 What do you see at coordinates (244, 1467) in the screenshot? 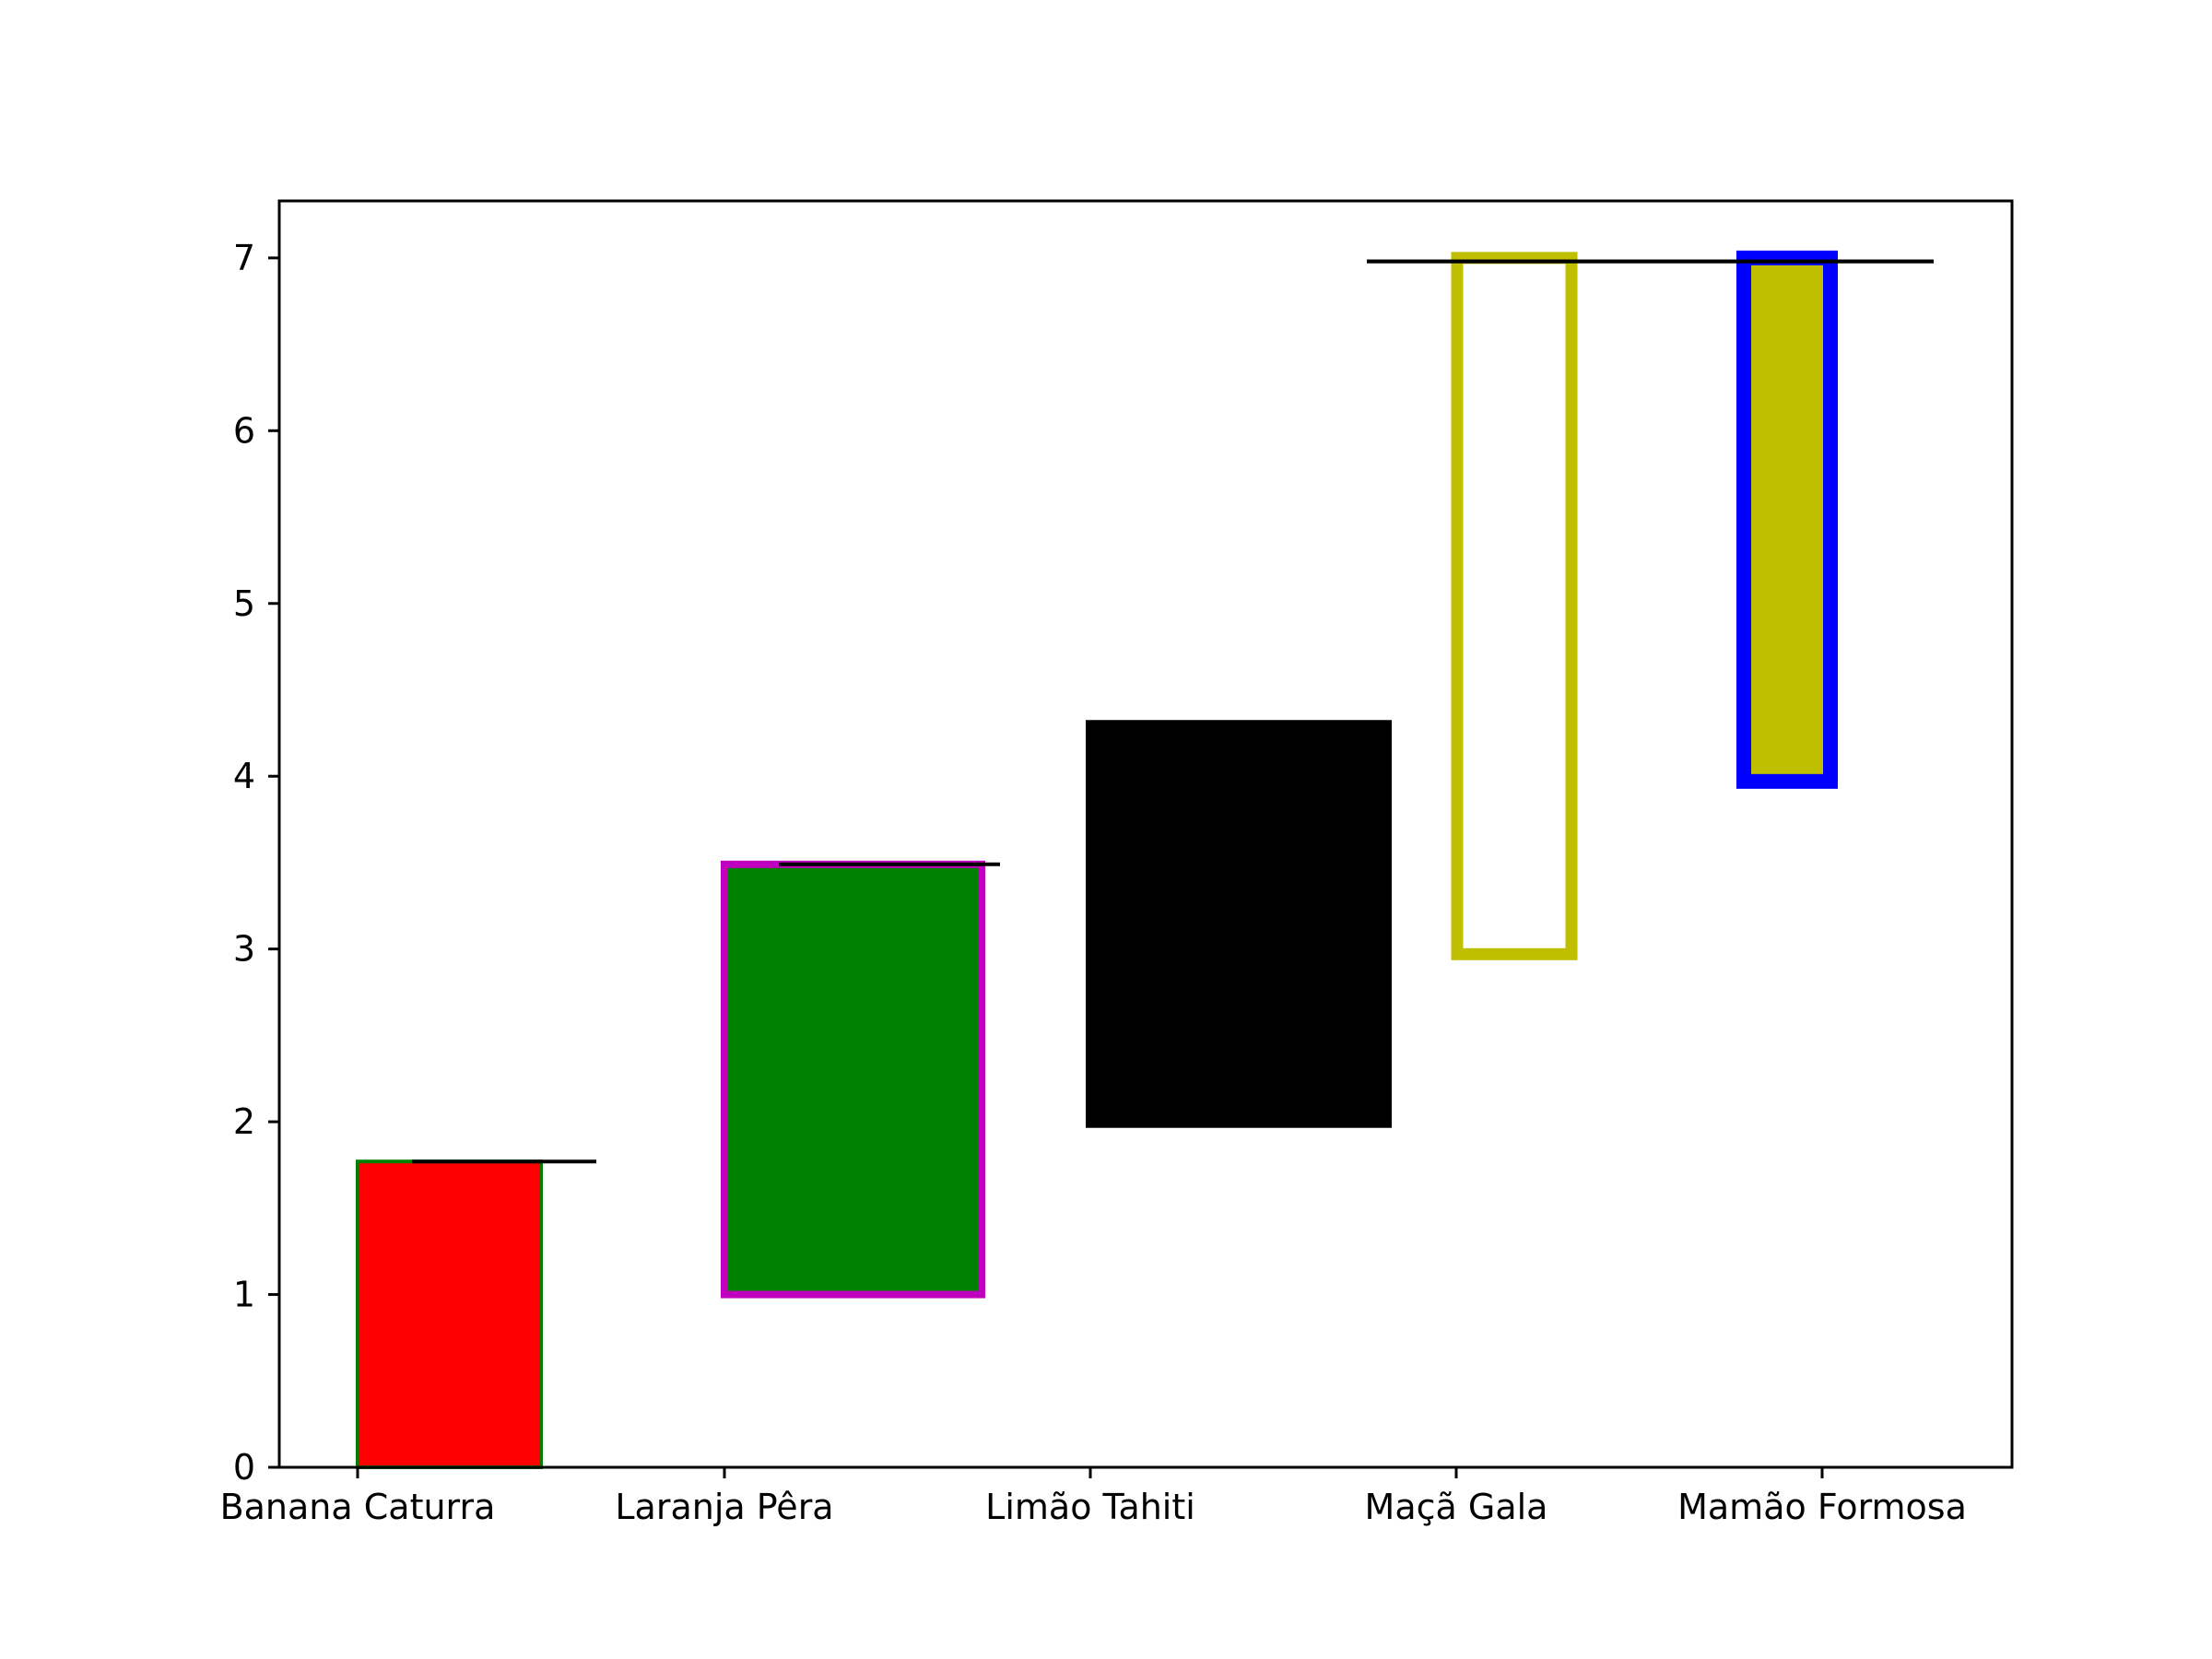
I see `y-tick-label: 0` at bounding box center [244, 1467].